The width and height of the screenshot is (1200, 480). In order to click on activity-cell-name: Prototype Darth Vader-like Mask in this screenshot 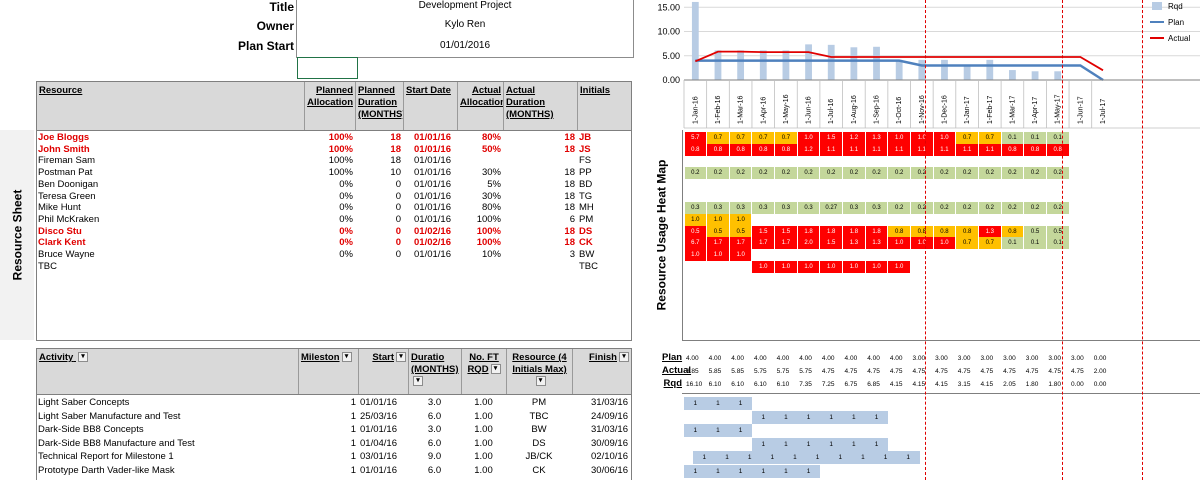, I will do `click(106, 470)`.